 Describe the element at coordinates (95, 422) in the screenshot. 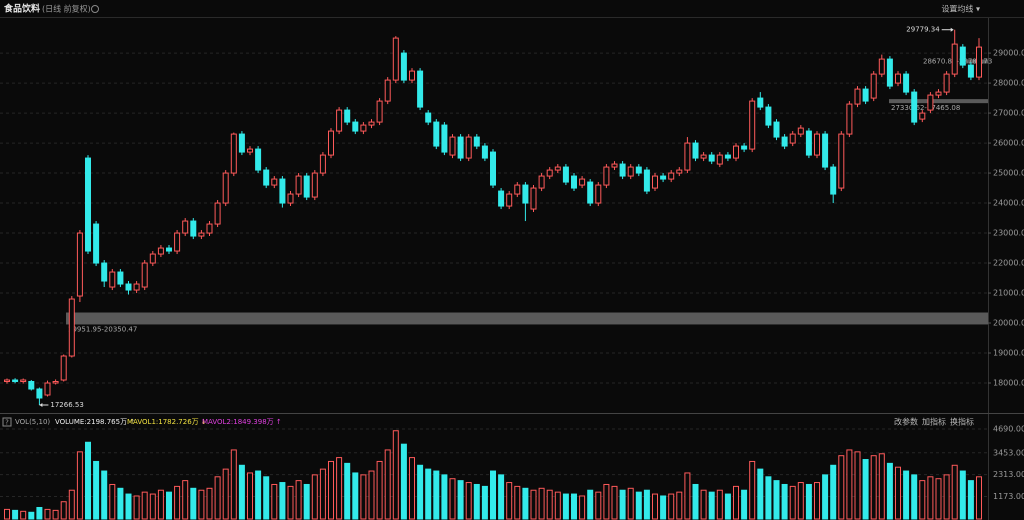

I see `vol-value: VOLUME:2198.765万 ↑` at that location.